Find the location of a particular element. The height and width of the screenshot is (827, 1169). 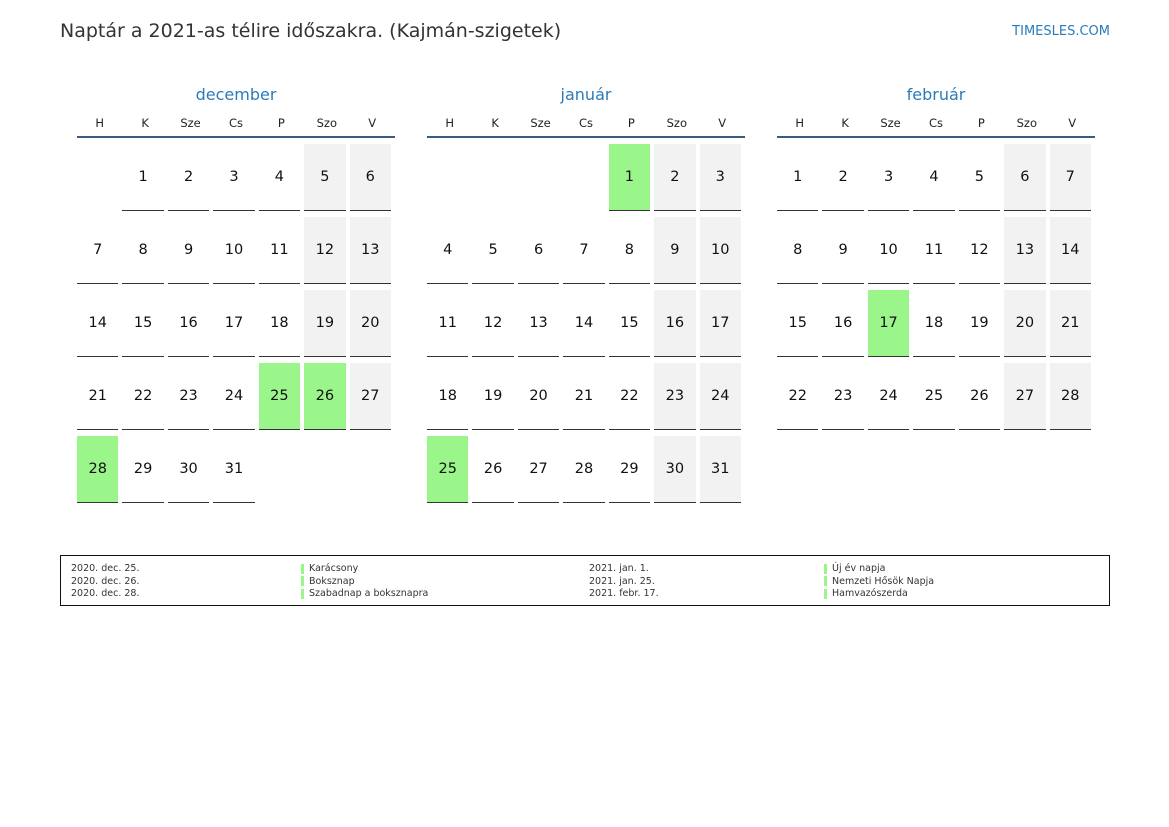

month-name: január is located at coordinates (586, 94).